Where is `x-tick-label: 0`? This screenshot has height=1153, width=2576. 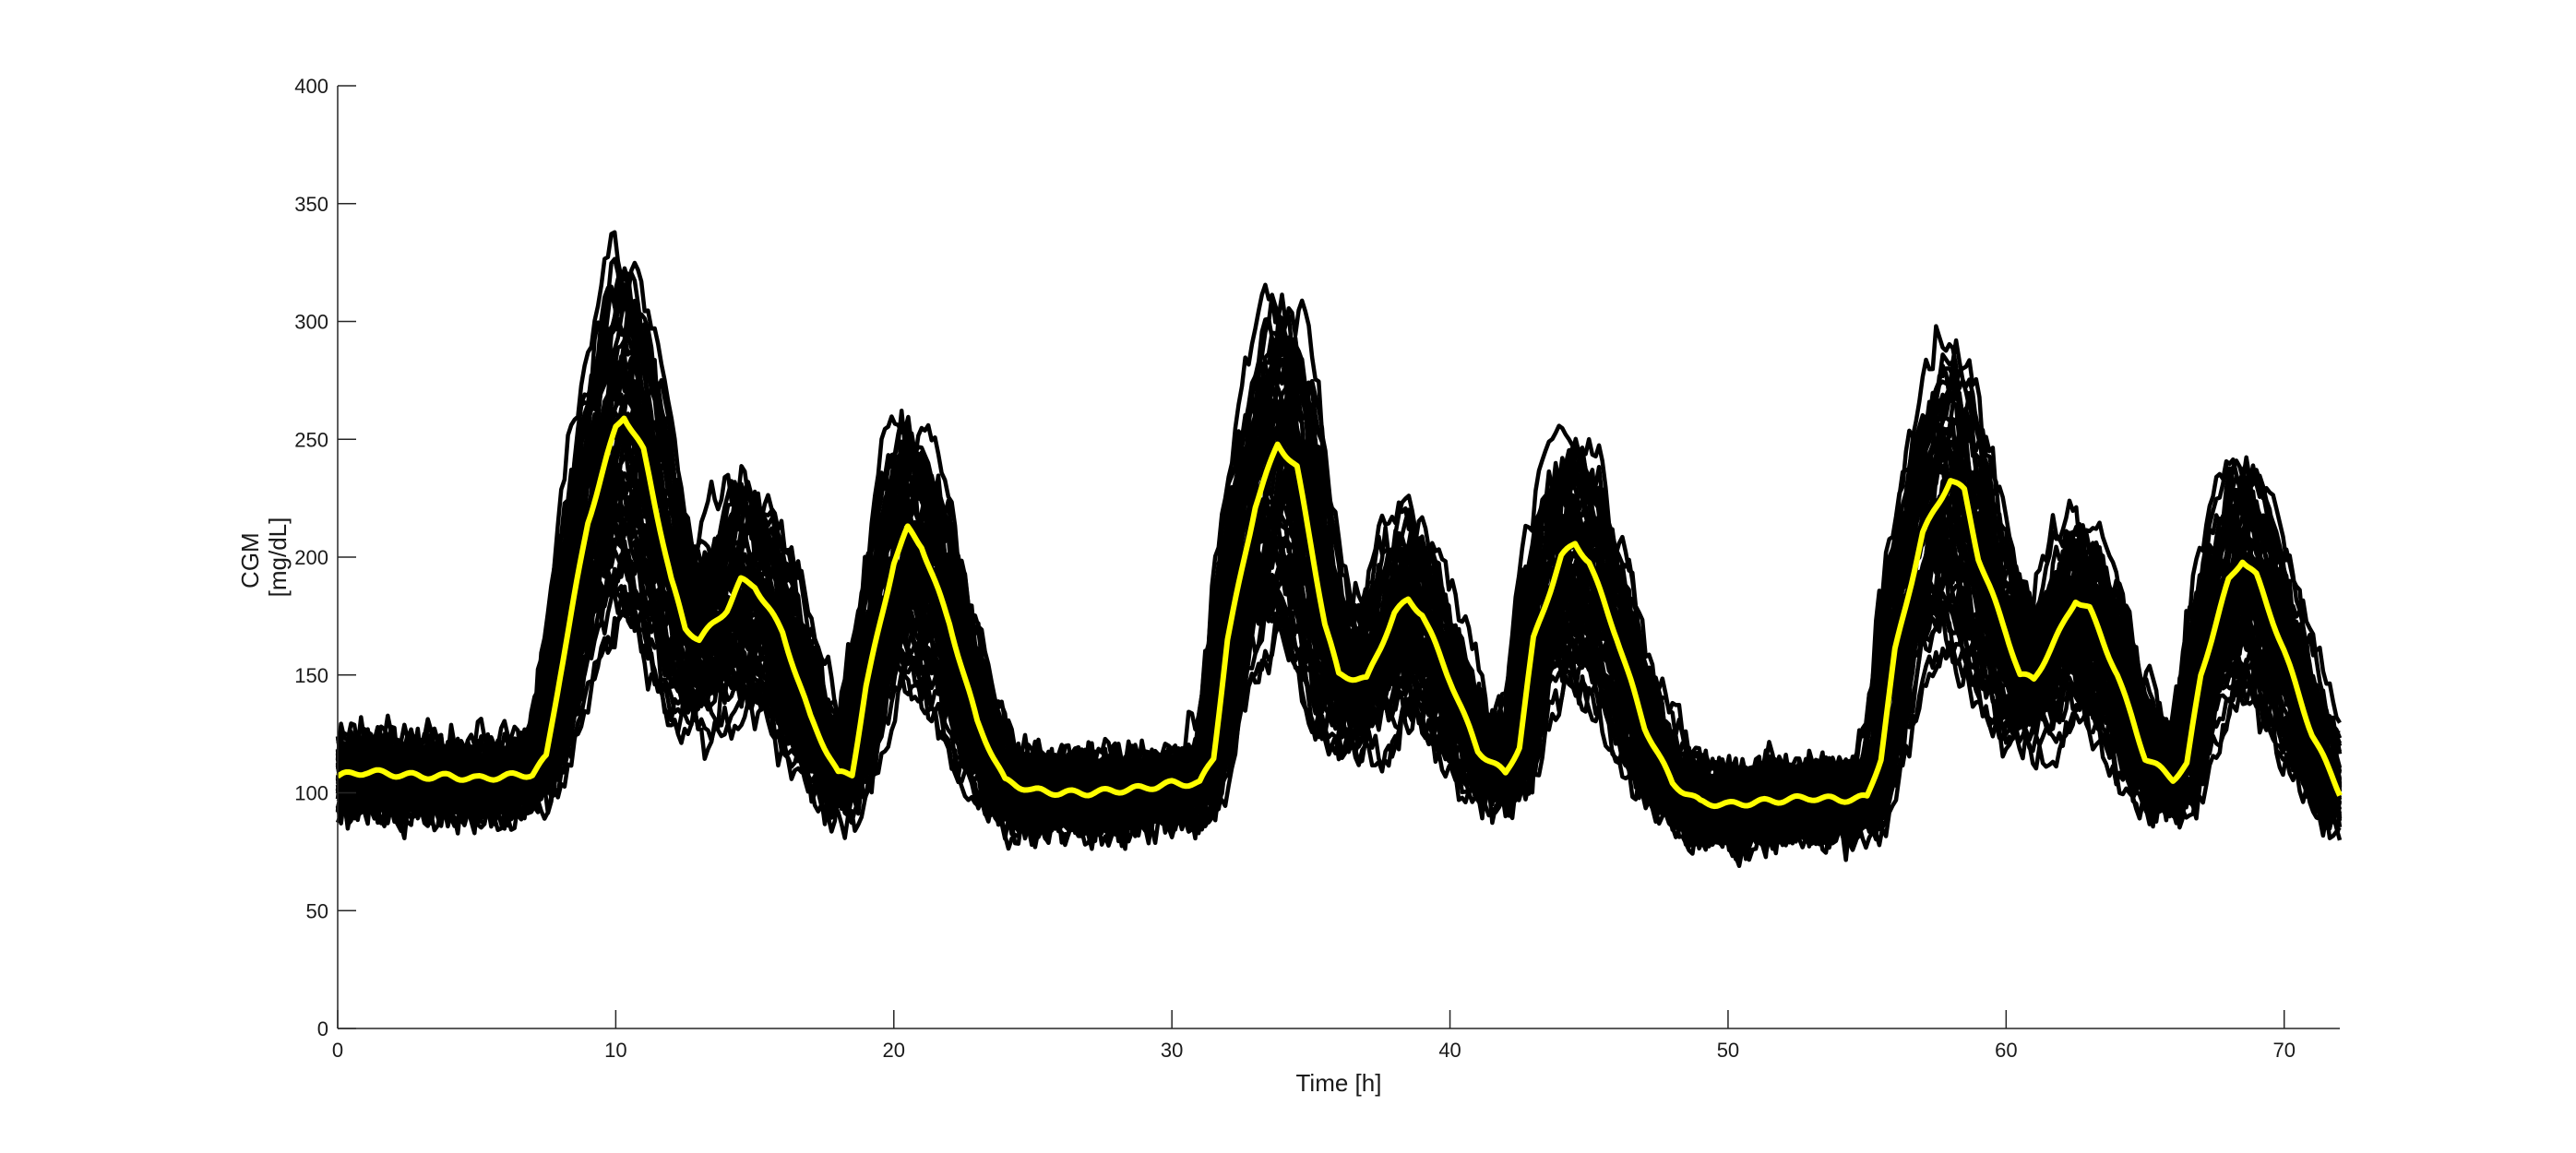
x-tick-label: 0 is located at coordinates (337, 1050).